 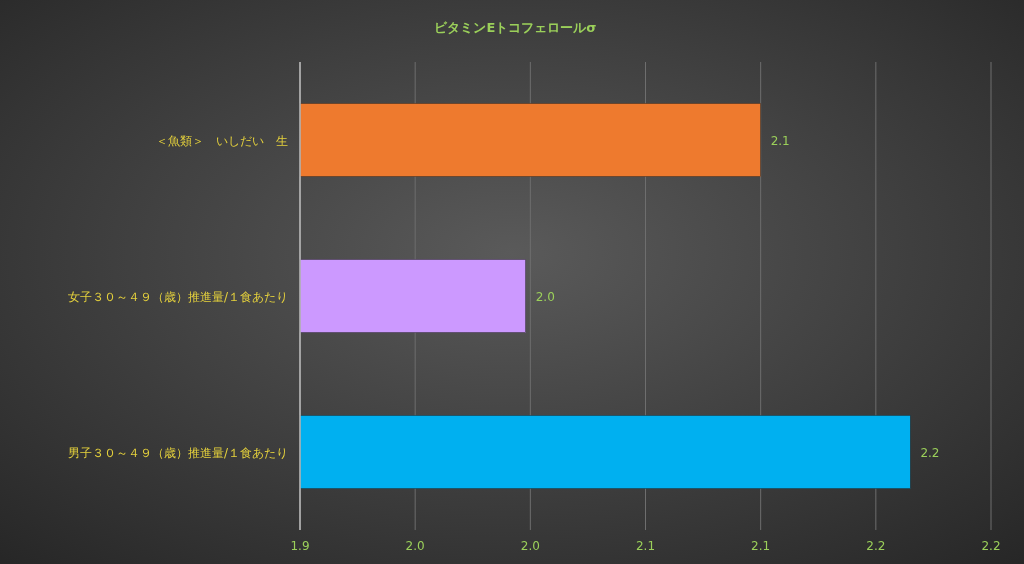 I want to click on chart-title: ビタミンEトコフェロールσ, so click(x=515, y=27).